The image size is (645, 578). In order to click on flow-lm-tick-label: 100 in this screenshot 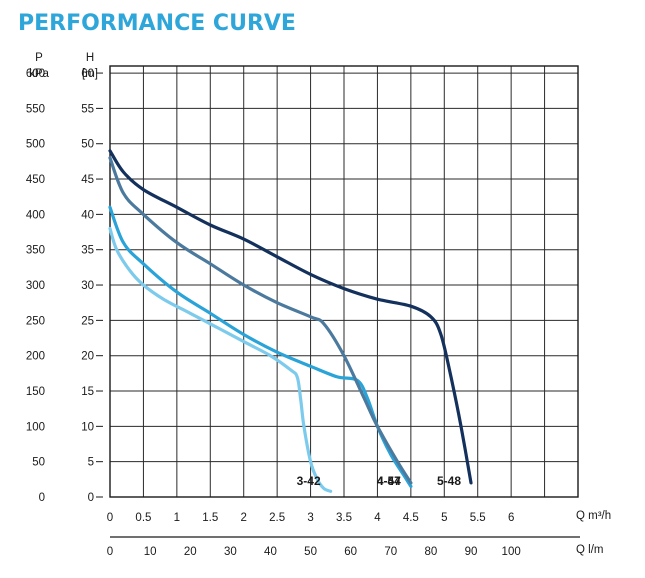, I will do `click(511, 552)`.